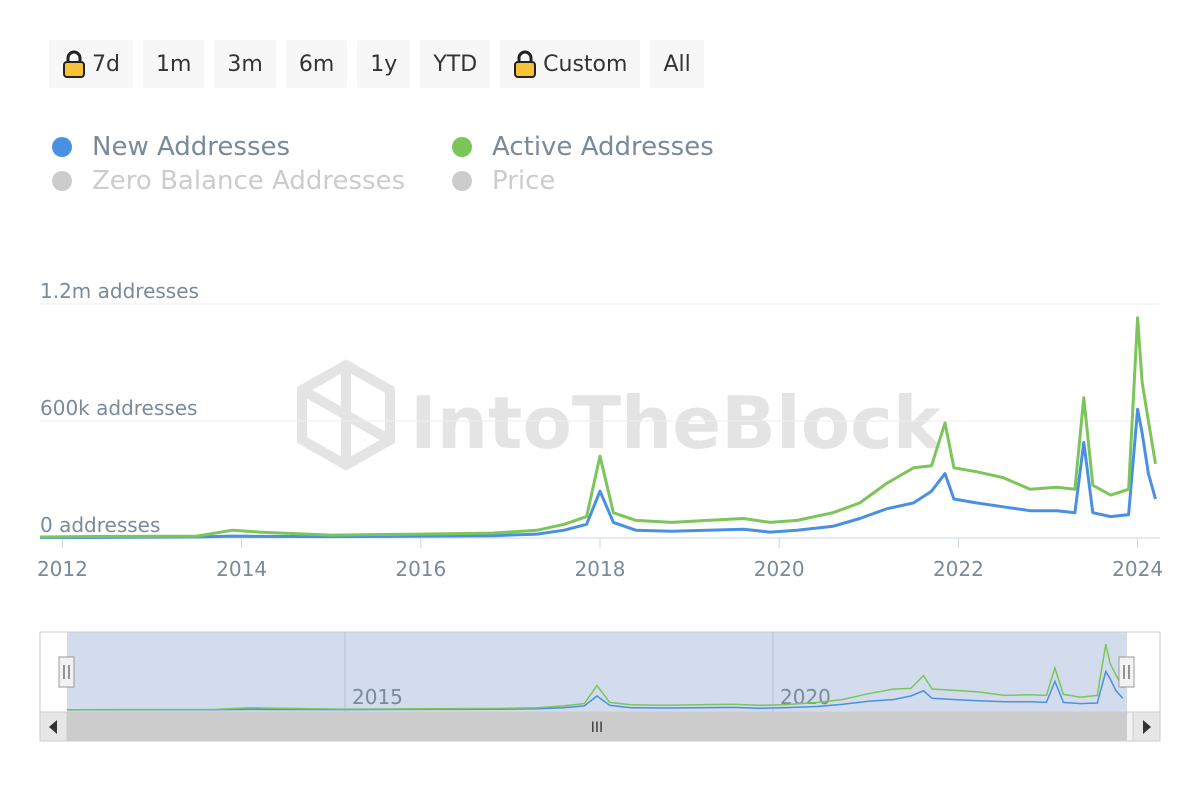  What do you see at coordinates (119, 291) in the screenshot?
I see `y-tick-label: 1.2m addresses` at bounding box center [119, 291].